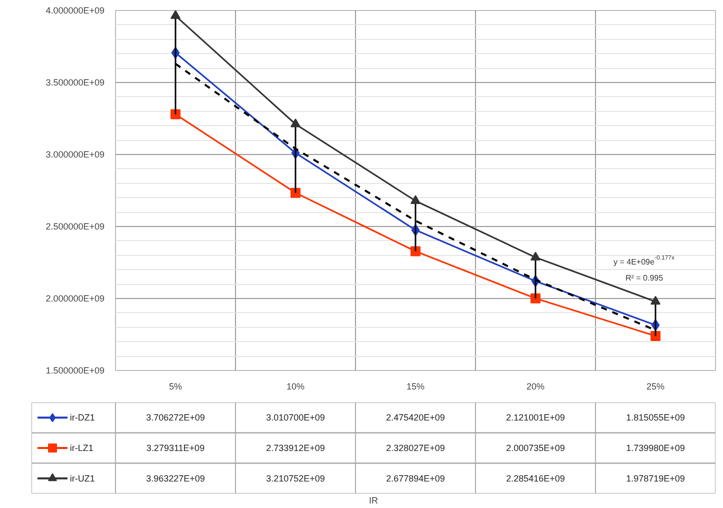  Describe the element at coordinates (655, 387) in the screenshot. I see `x-tick-label: 25%` at that location.